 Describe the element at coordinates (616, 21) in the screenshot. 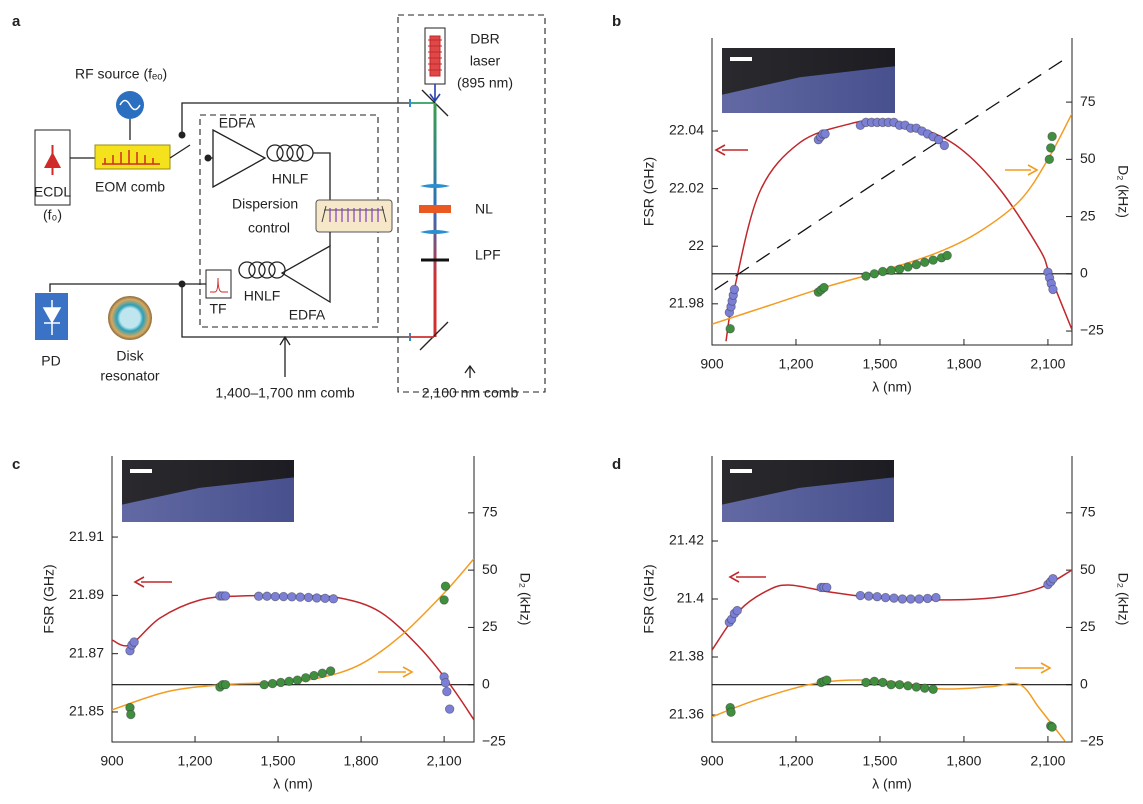

I see `panel-label: b` at that location.